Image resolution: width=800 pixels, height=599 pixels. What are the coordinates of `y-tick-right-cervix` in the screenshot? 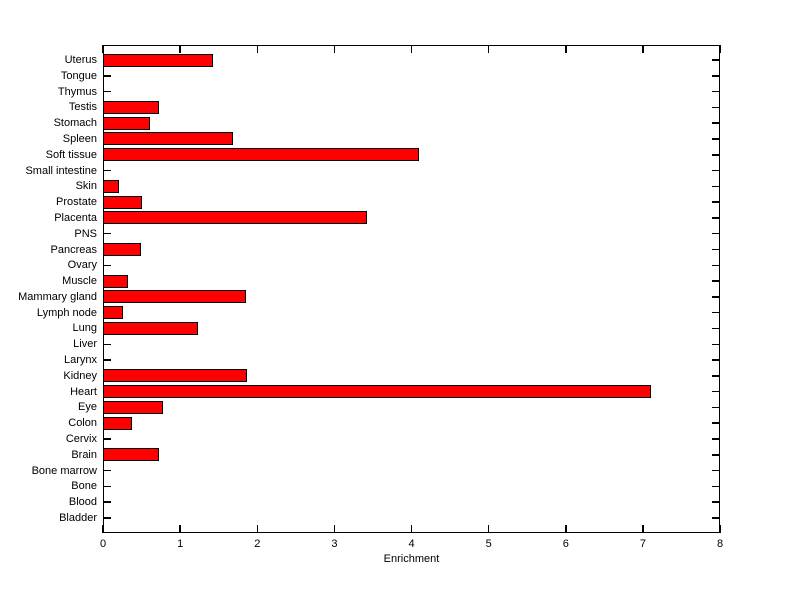 It's located at (716, 439).